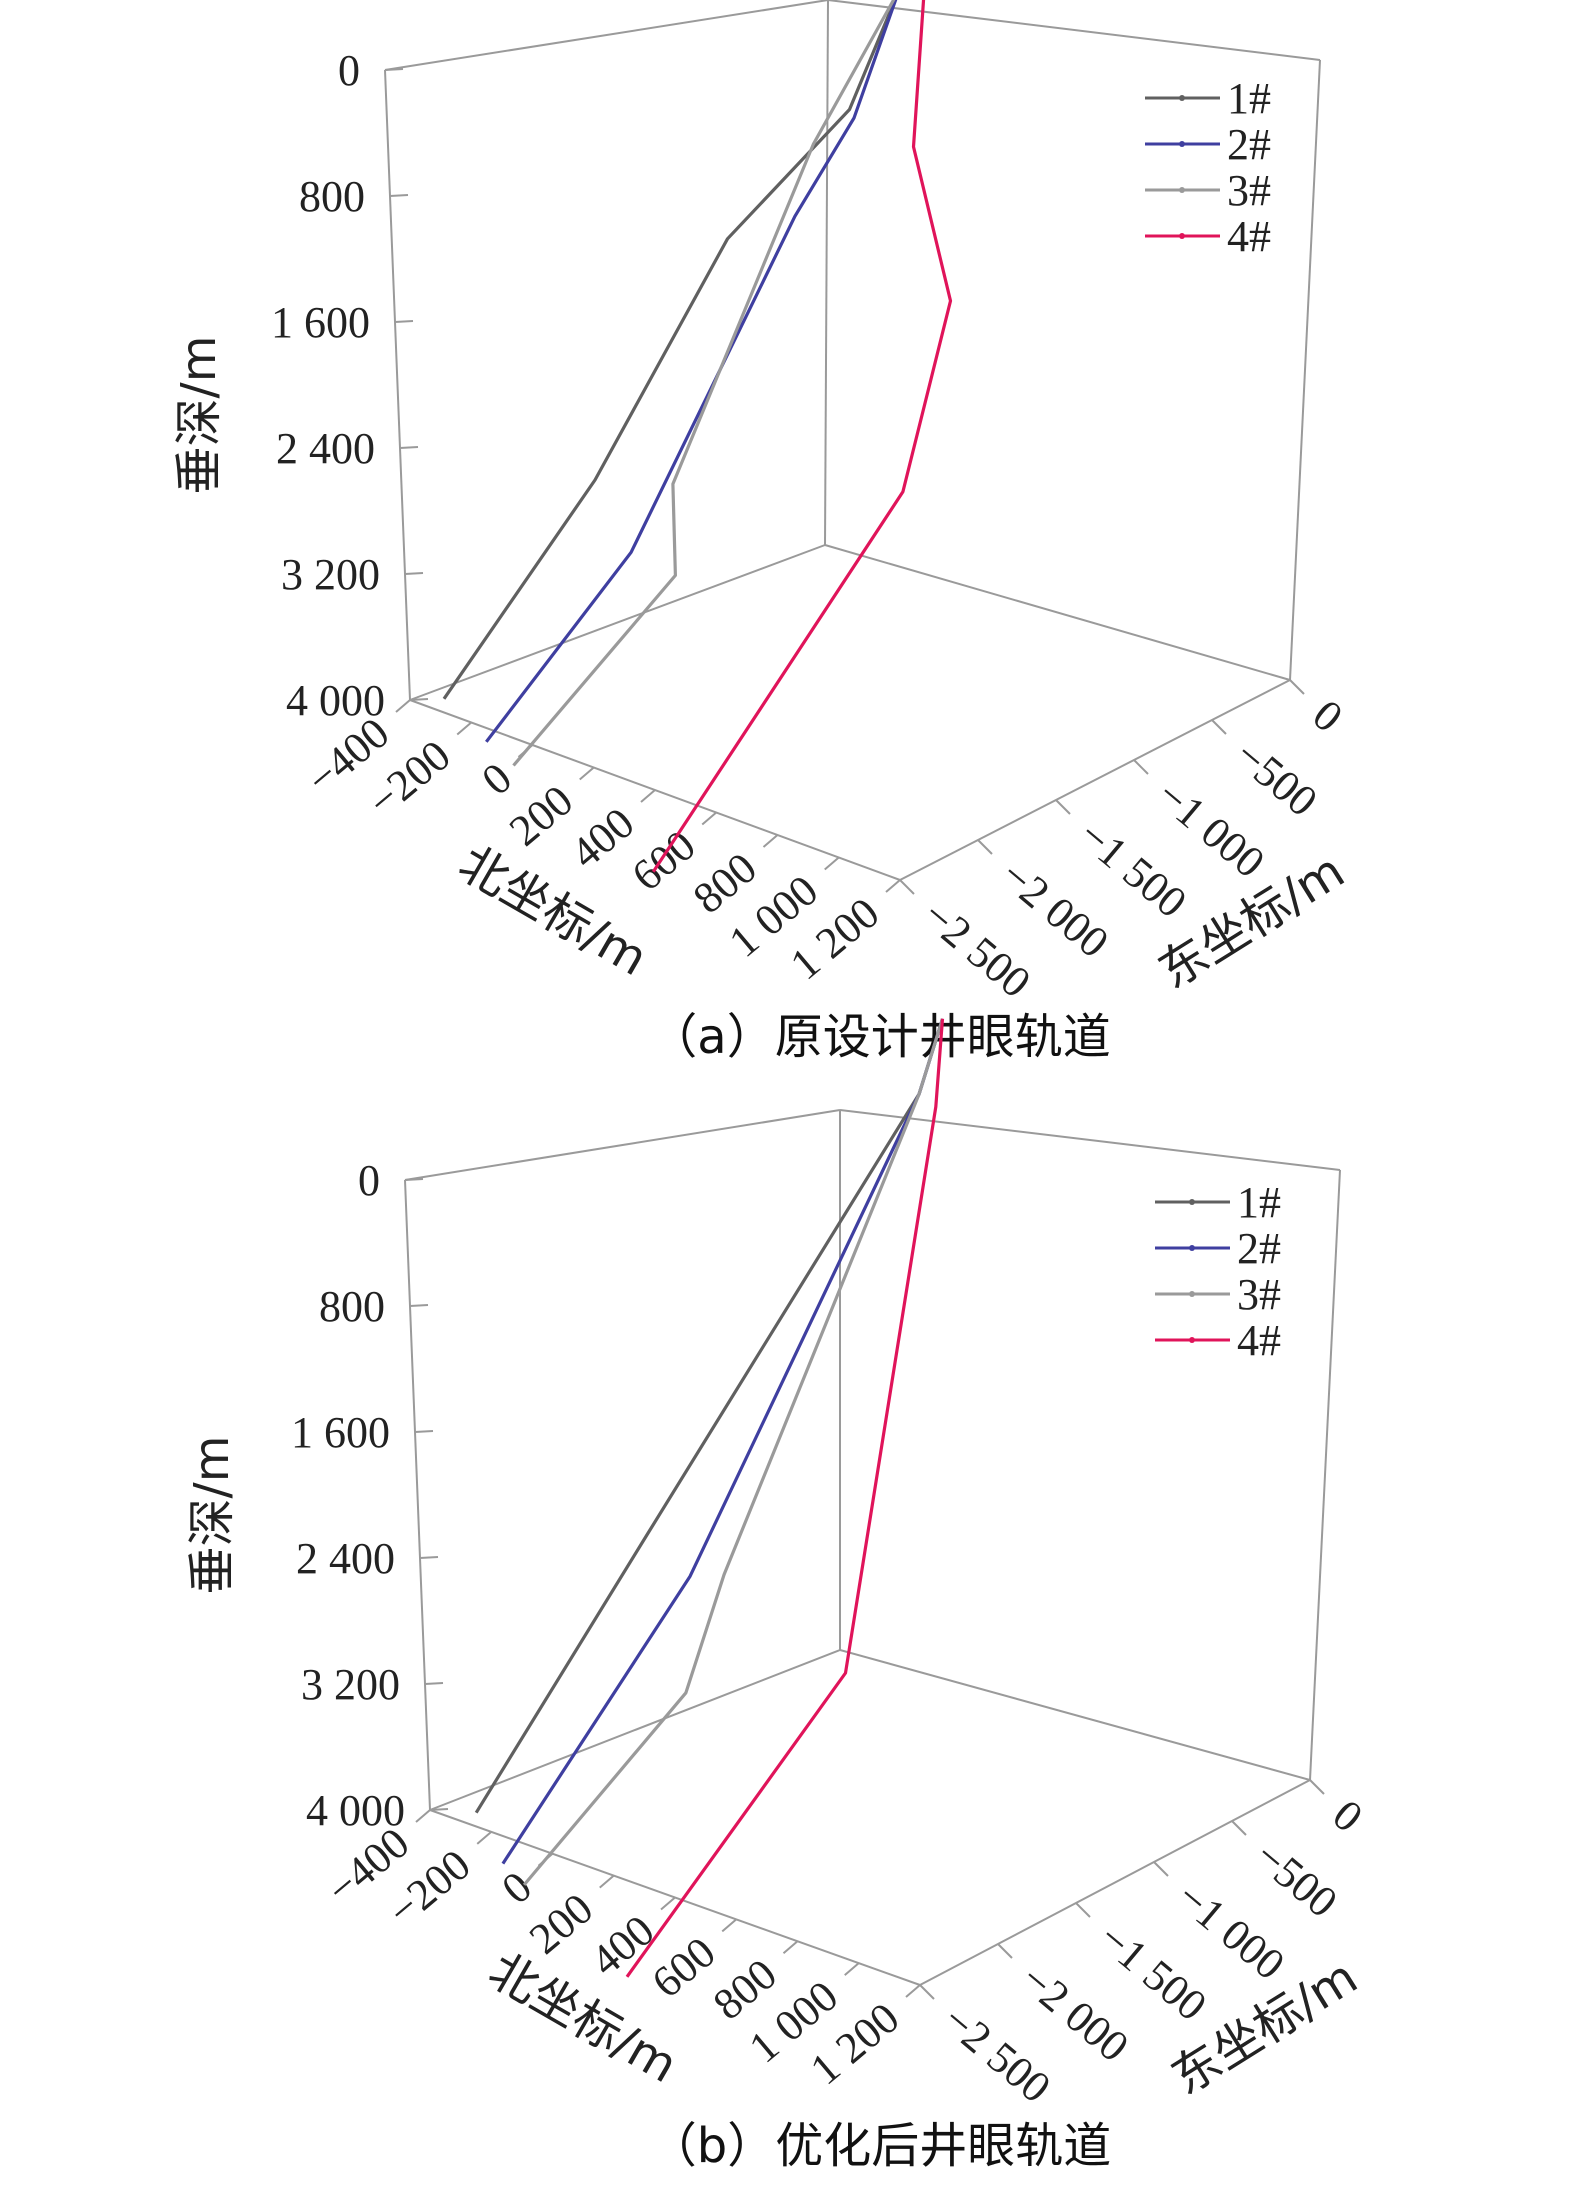 This screenshot has width=1575, height=2187. I want to click on depth-tick-label: 1 600, so click(320, 322).